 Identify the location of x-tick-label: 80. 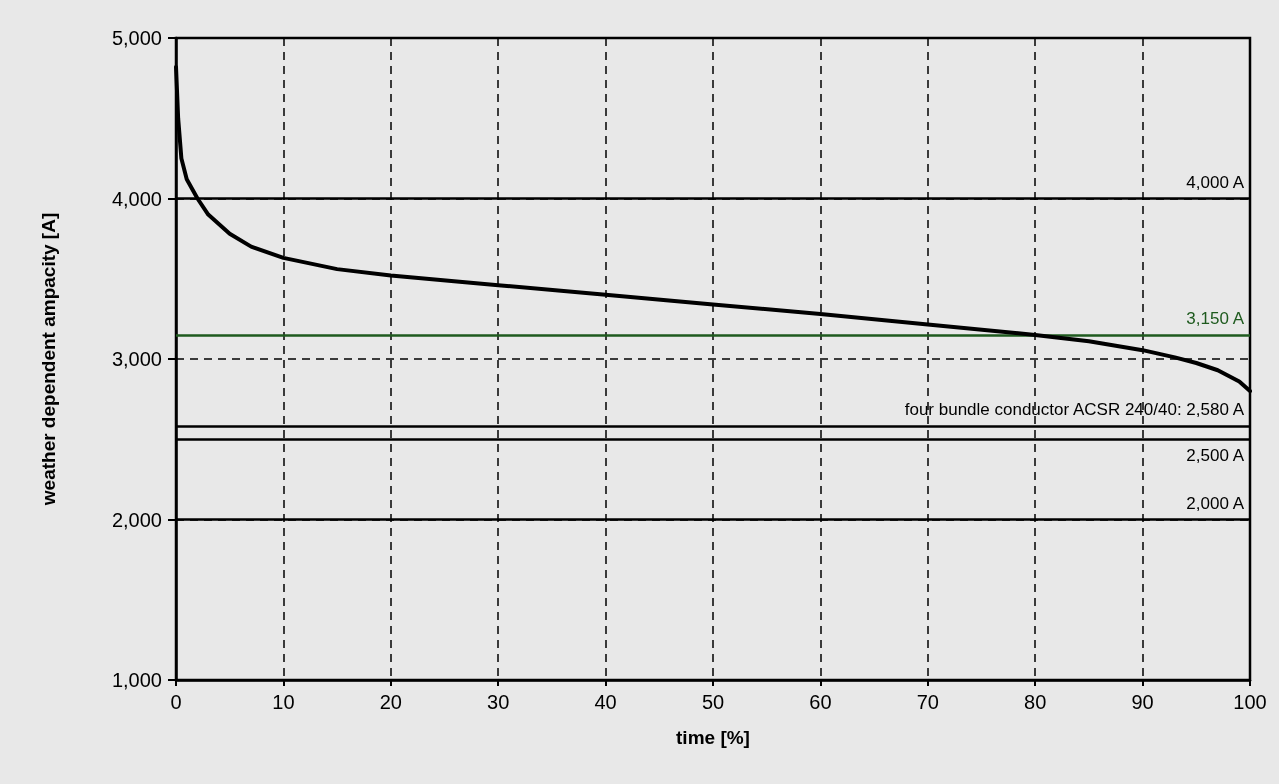
(1035, 702).